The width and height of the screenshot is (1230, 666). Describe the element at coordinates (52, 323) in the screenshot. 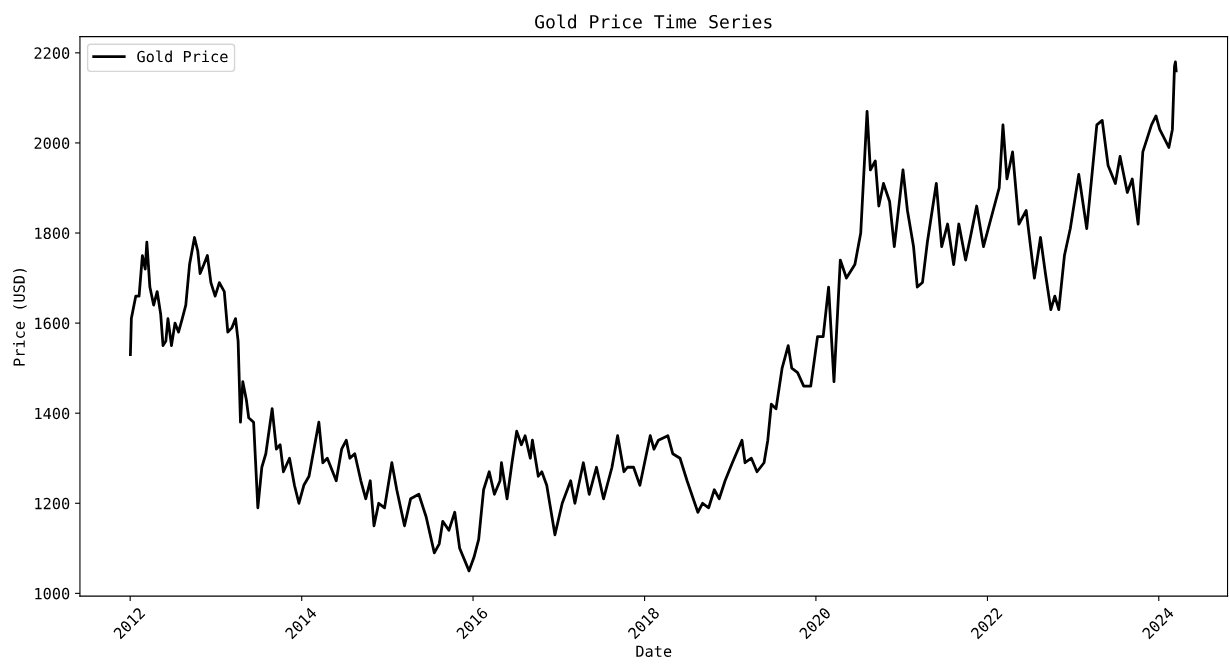

I see `y-tick-label: 1600` at that location.